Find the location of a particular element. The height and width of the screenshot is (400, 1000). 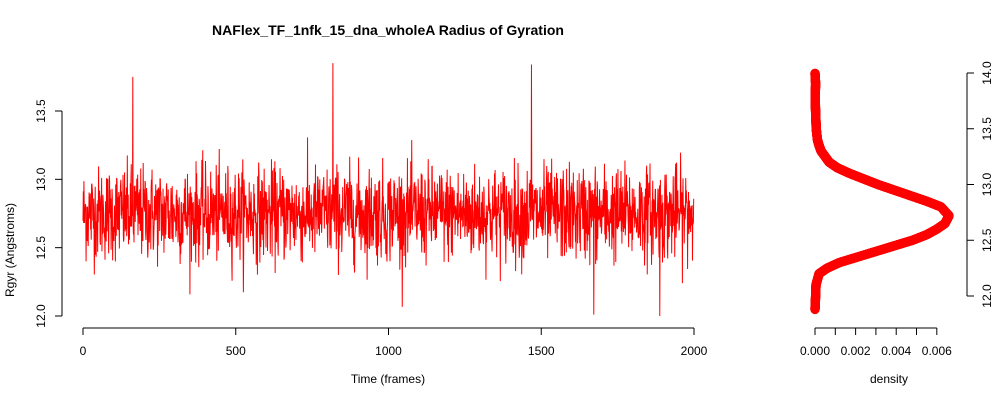

density-x-tick-label: 0.002 is located at coordinates (856, 351).